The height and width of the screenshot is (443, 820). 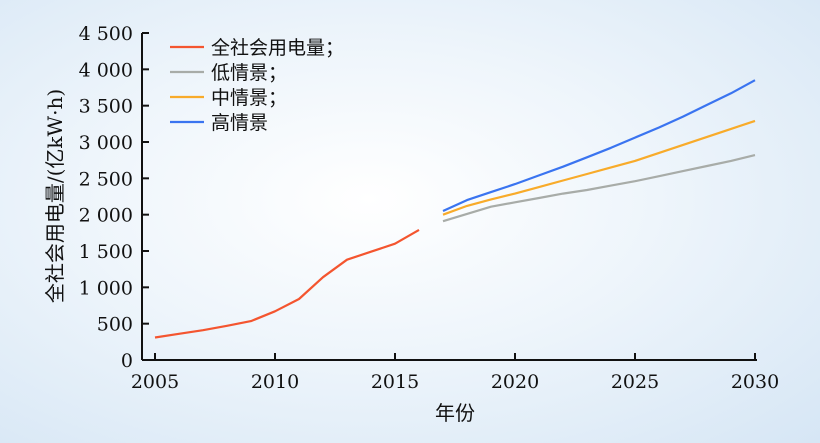 What do you see at coordinates (249, 98) in the screenshot?
I see `legend-label-2: 中情景；` at bounding box center [249, 98].